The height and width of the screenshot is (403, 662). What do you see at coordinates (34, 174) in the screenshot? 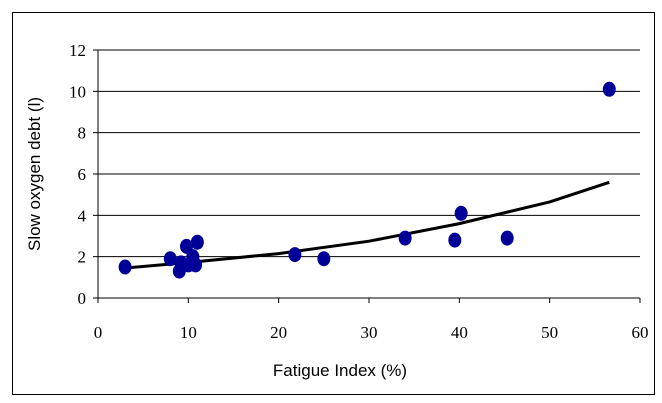
I see `y-axis-label: Slow oxygen debt (l)` at bounding box center [34, 174].